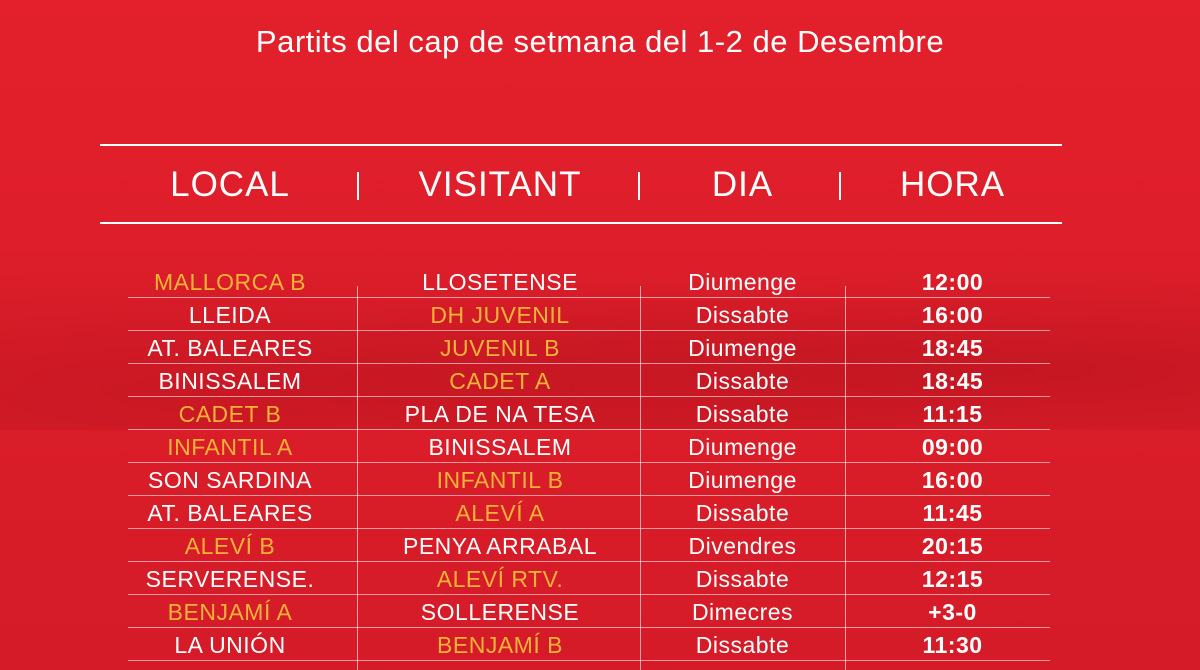 This screenshot has width=1200, height=670. Describe the element at coordinates (952, 184) in the screenshot. I see `header-hora: HORA` at that location.